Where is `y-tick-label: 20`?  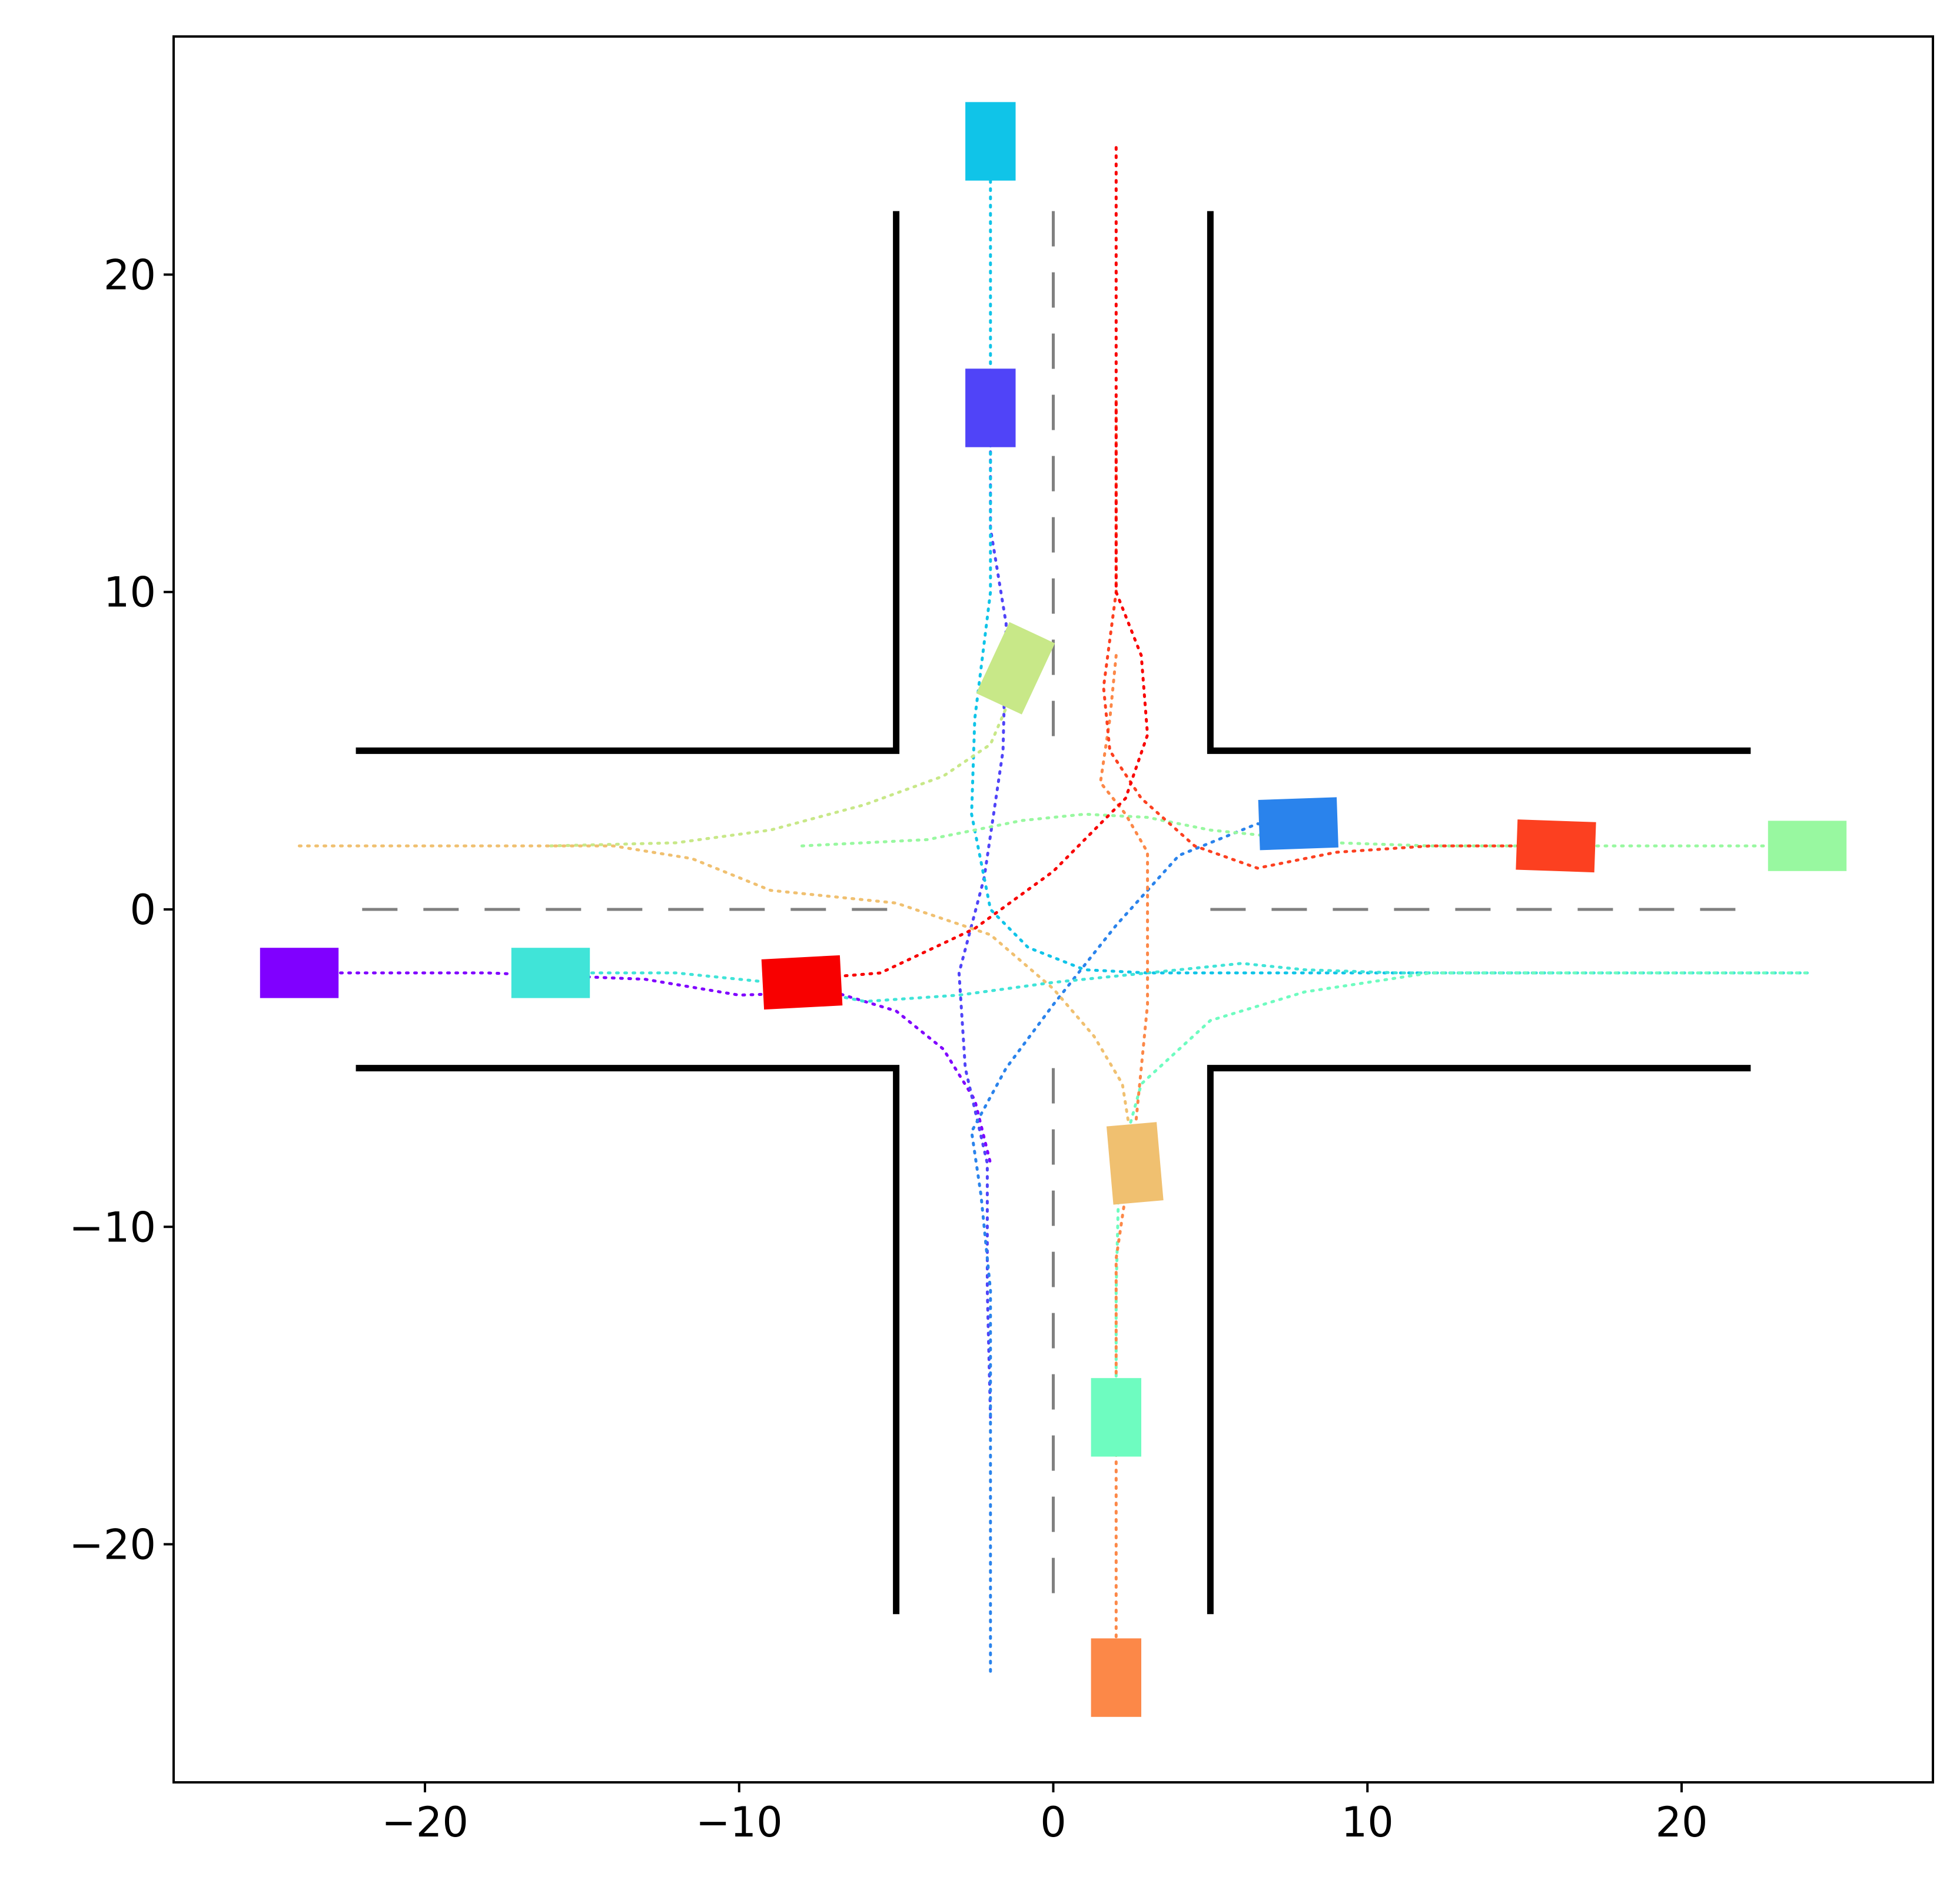
y-tick-label: 20 is located at coordinates (130, 275).